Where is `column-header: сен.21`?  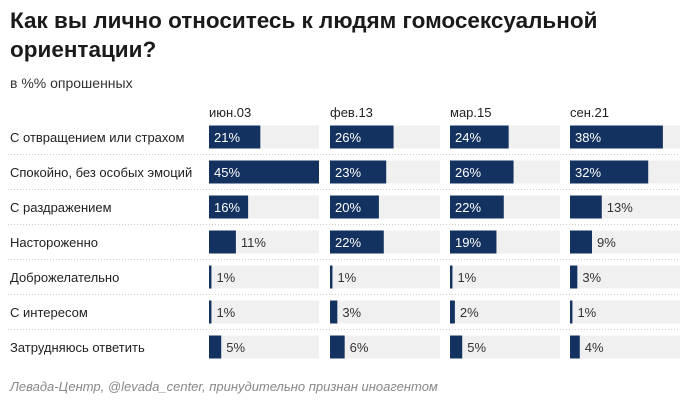 column-header: сен.21 is located at coordinates (589, 112).